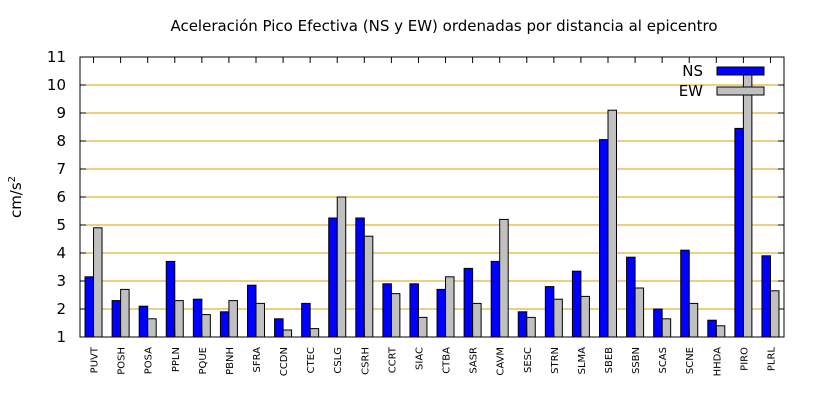 This screenshot has height=400, width=820. What do you see at coordinates (747, 204) in the screenshot?
I see `bar-ew-piro` at bounding box center [747, 204].